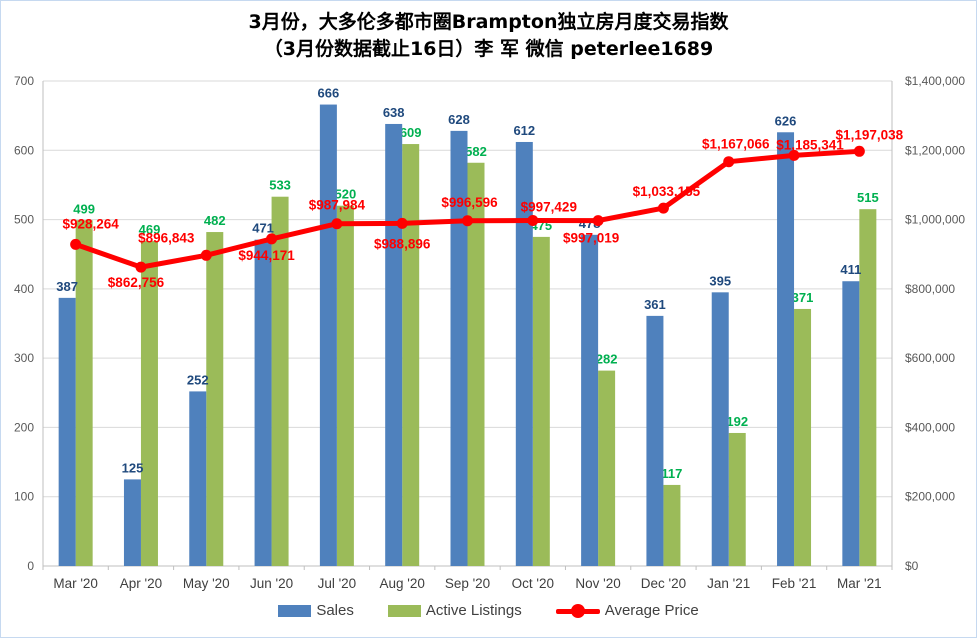 The width and height of the screenshot is (977, 638). What do you see at coordinates (206, 583) in the screenshot?
I see `category-label: May '20` at bounding box center [206, 583].